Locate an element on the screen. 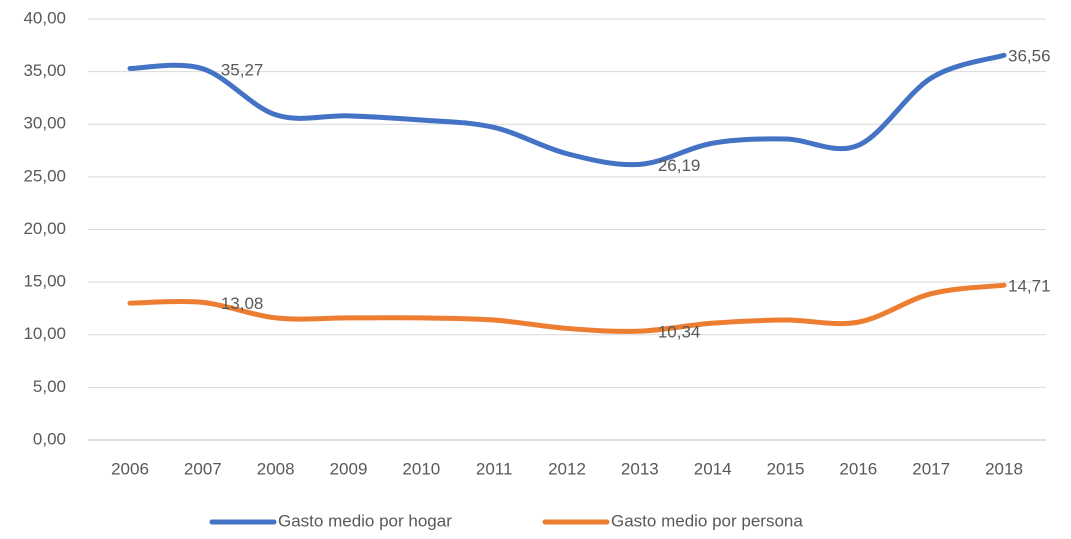 The width and height of the screenshot is (1071, 539). legend-label: Gasto medio por persona is located at coordinates (707, 520).